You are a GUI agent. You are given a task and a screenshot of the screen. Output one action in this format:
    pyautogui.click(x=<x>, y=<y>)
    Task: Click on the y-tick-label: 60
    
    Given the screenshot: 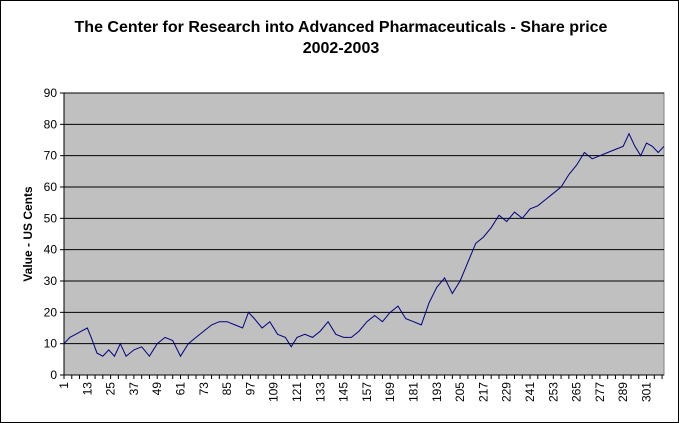 What is the action you would take?
    pyautogui.click(x=51, y=187)
    